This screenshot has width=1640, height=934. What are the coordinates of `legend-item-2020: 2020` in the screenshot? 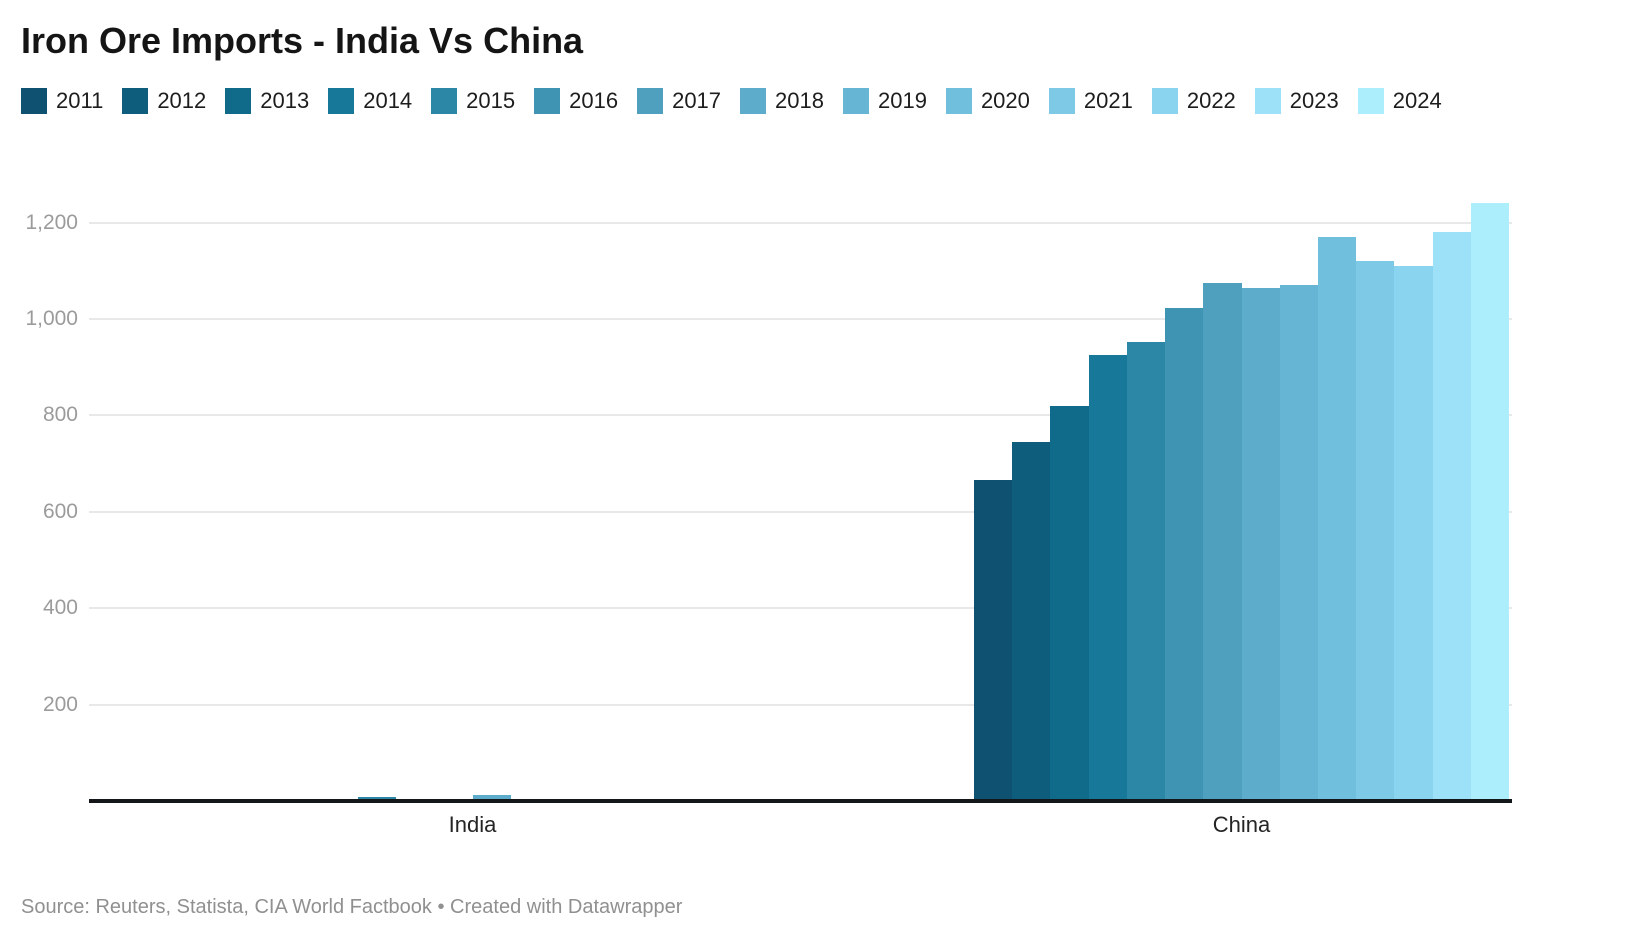 It's located at (987, 101).